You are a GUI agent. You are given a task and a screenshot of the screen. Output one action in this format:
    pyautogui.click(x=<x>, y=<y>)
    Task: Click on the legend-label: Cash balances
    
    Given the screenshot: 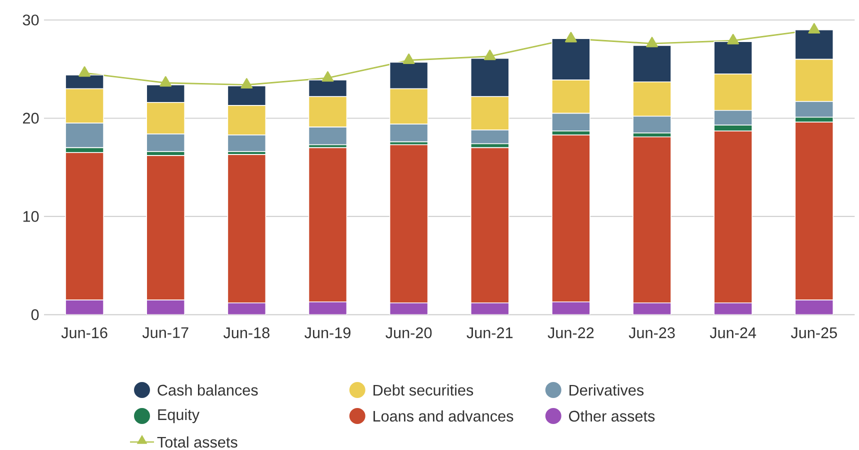 What is the action you would take?
    pyautogui.click(x=208, y=390)
    